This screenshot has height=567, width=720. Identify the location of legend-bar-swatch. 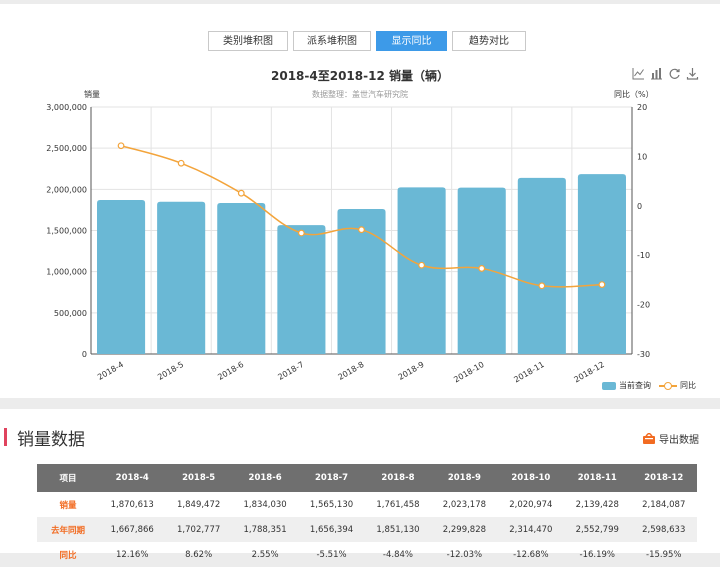
(609, 385).